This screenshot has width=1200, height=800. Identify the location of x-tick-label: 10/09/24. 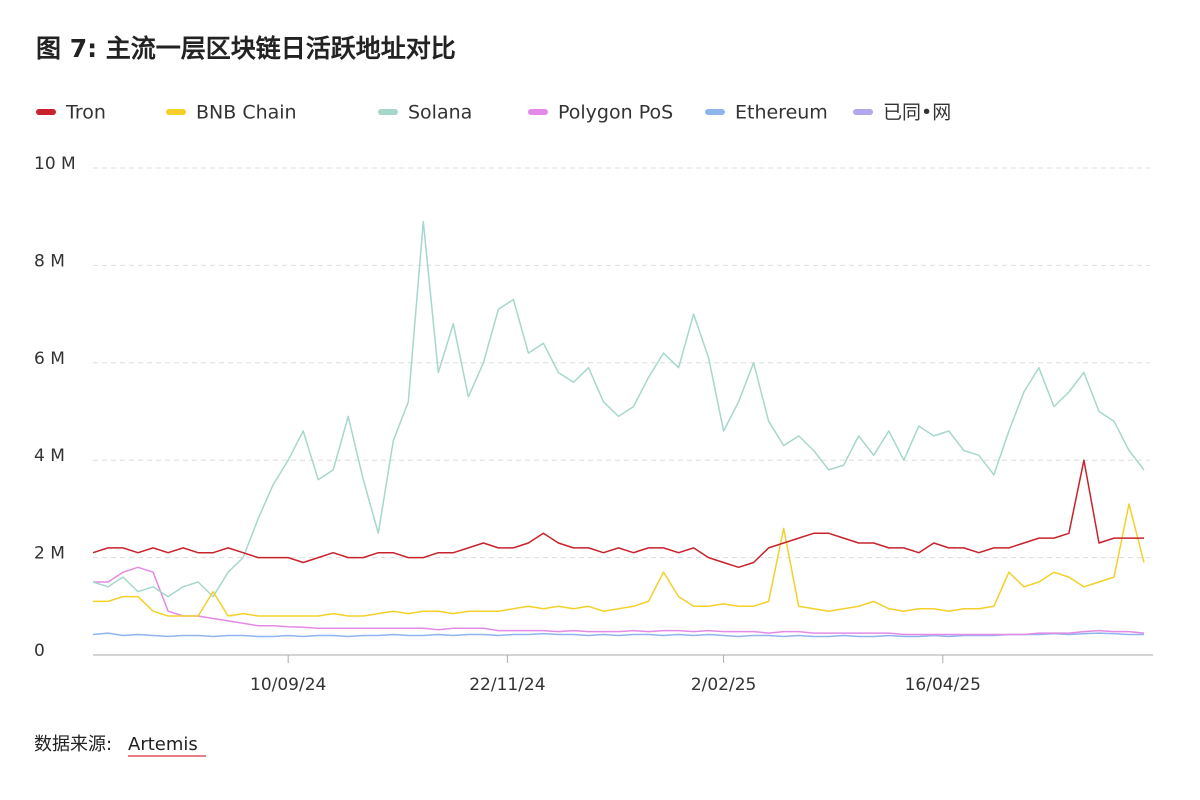
(288, 685).